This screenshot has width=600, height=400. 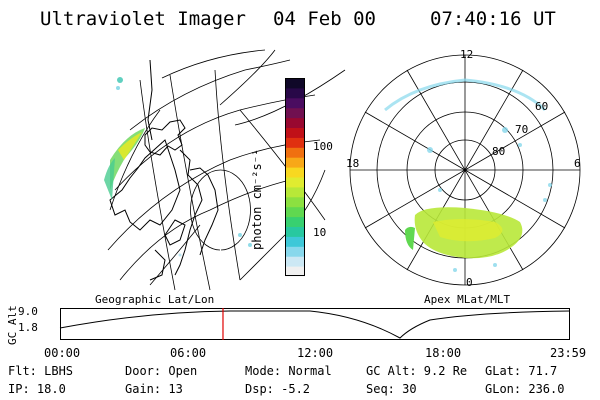 I want to click on colorbar-tick-100: 100, so click(x=323, y=146).